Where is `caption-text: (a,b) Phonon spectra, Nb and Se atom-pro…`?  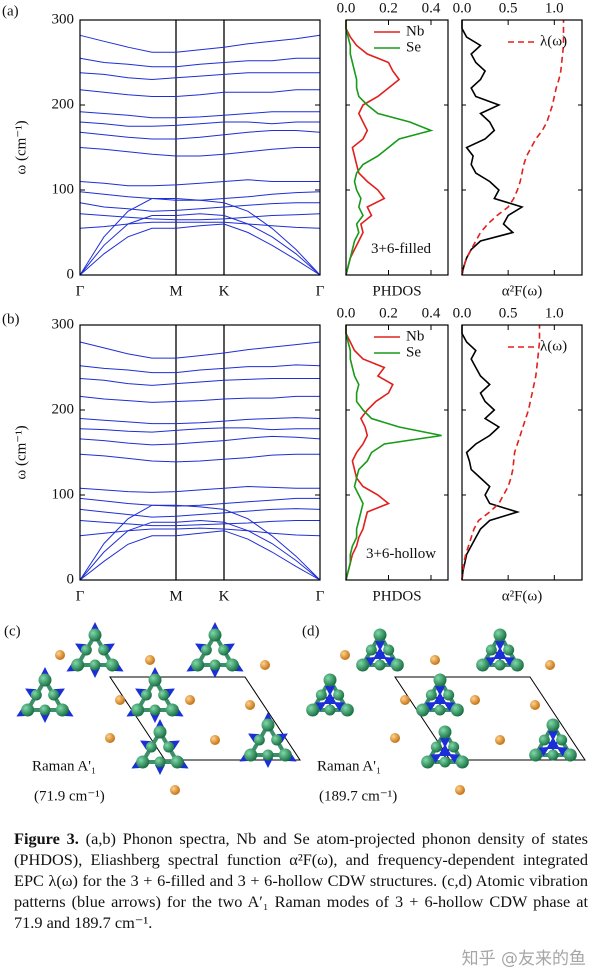 caption-text: (a,b) Phonon spectra, Nb and Se atom-pro… is located at coordinates (301, 880).